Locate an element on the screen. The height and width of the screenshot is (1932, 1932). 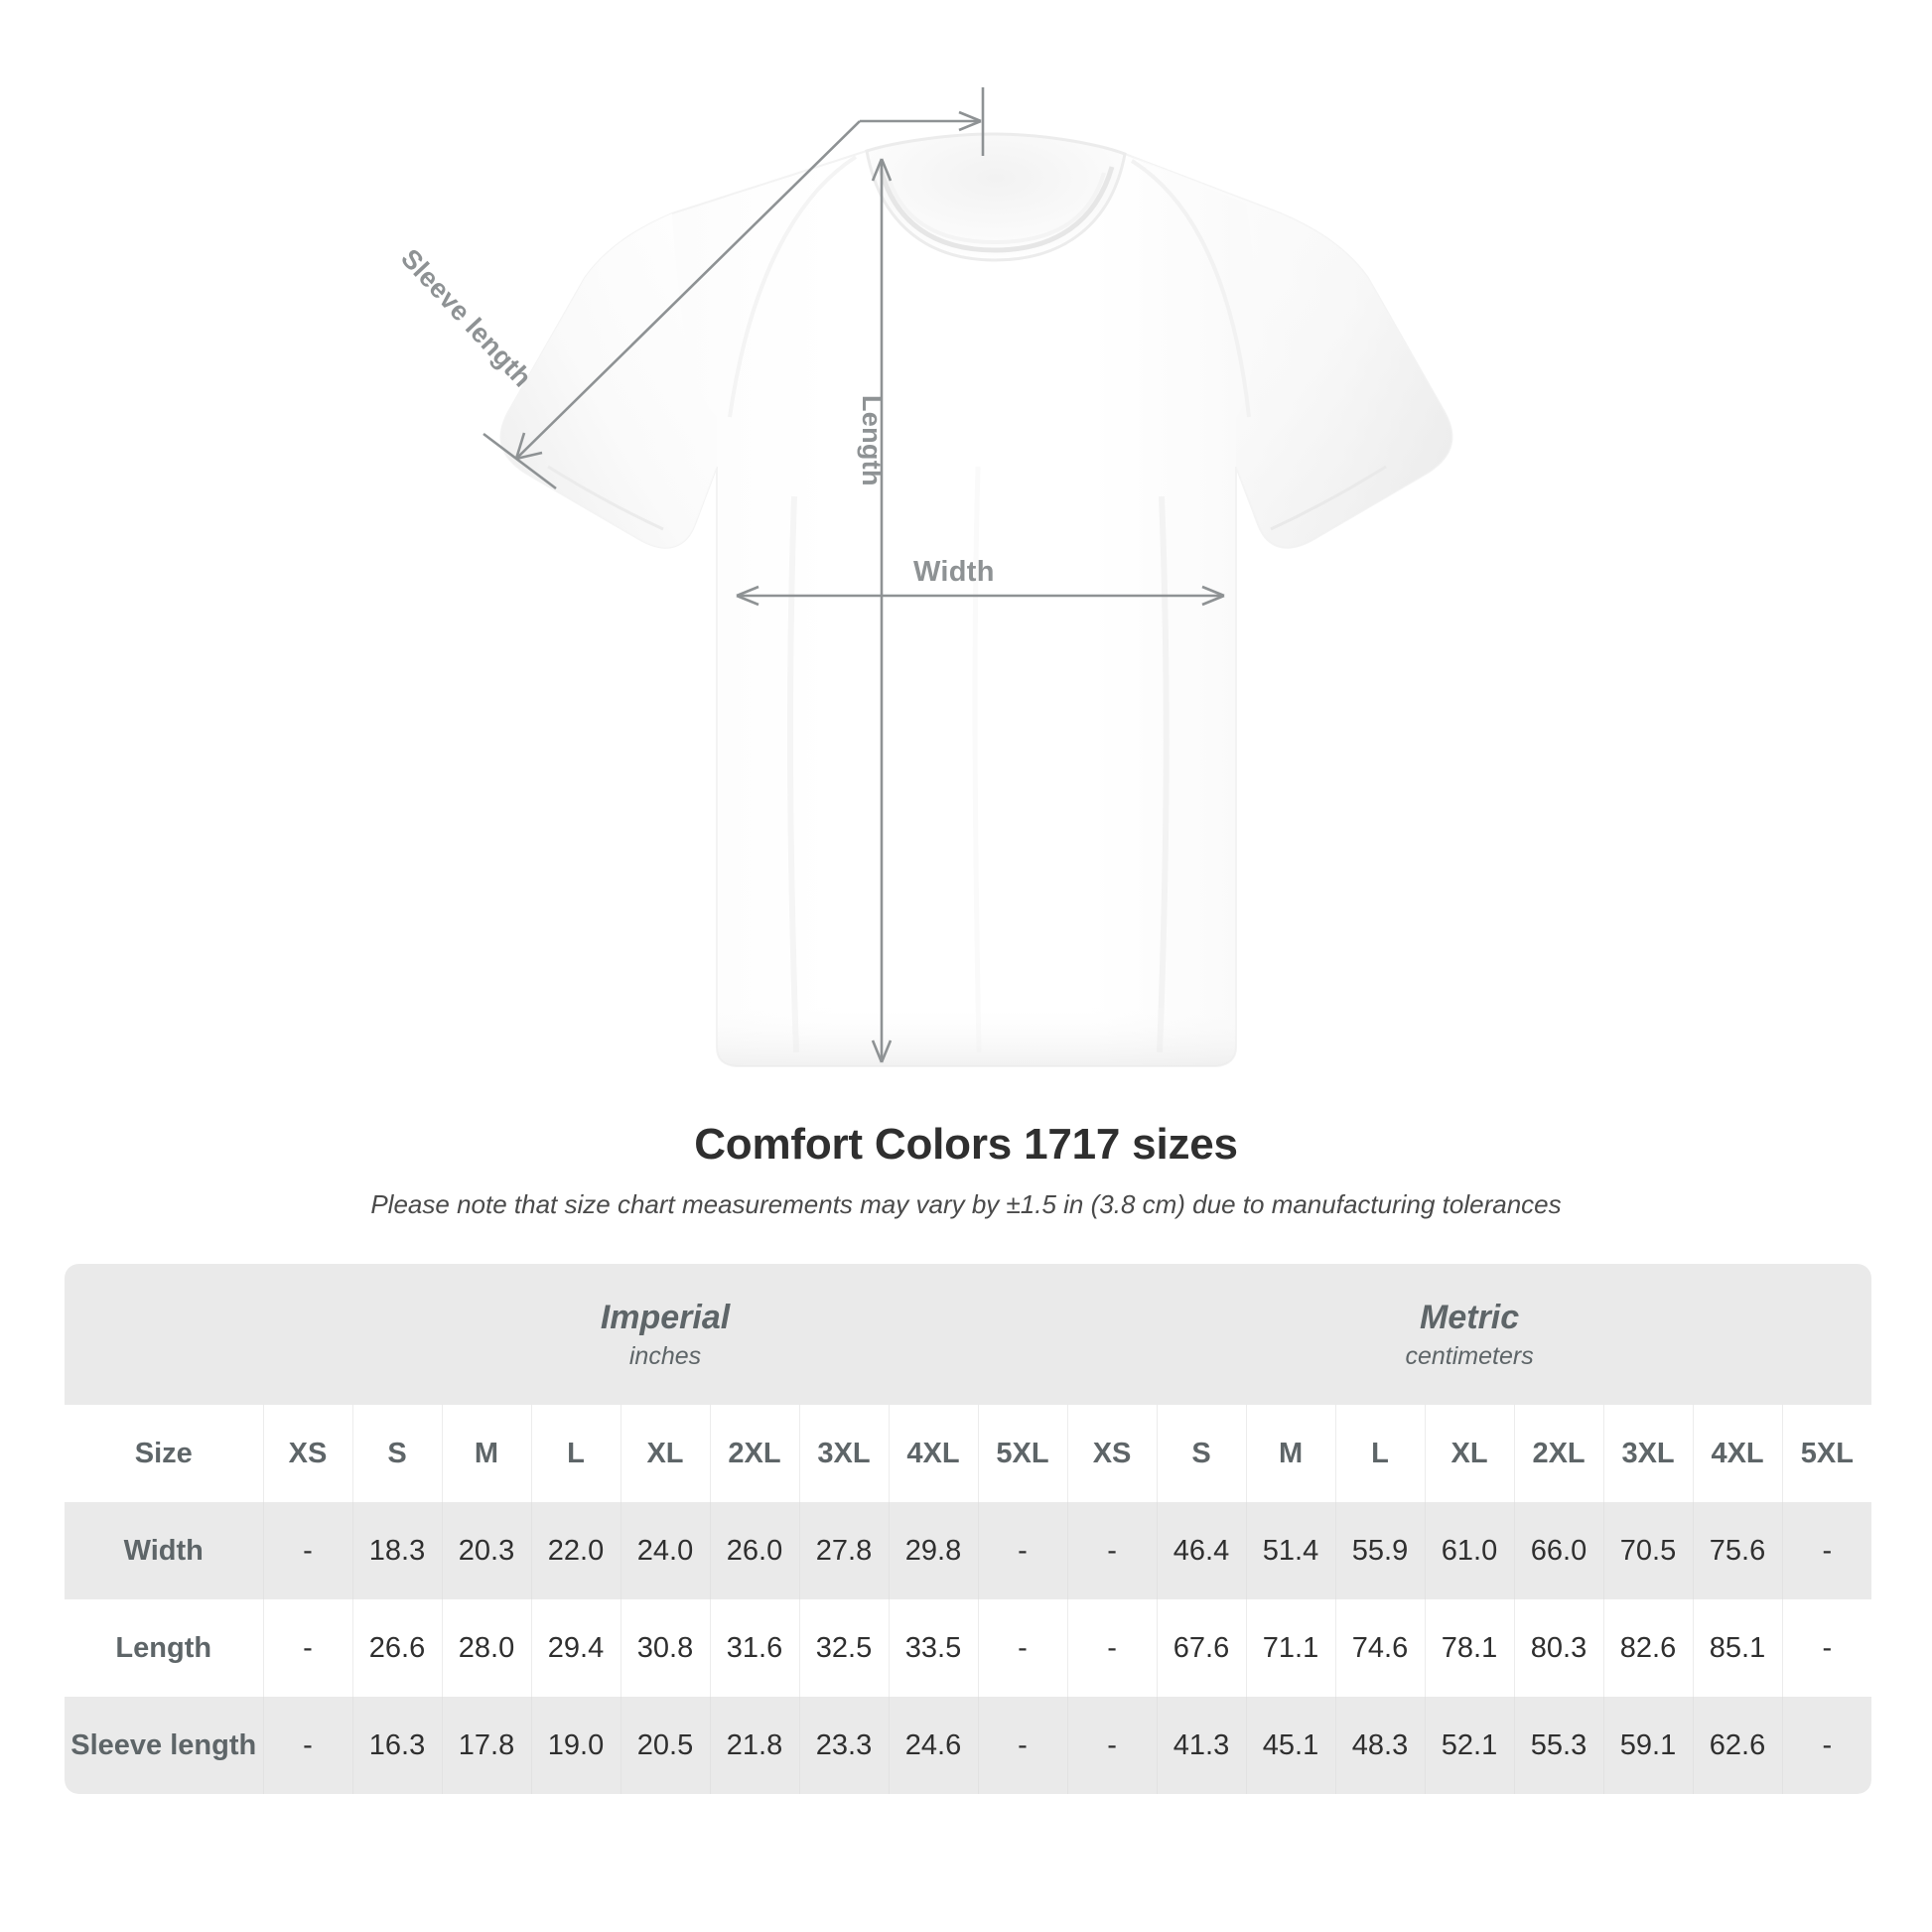
row-label-sleeve-length: Sleeve length is located at coordinates (164, 1746).